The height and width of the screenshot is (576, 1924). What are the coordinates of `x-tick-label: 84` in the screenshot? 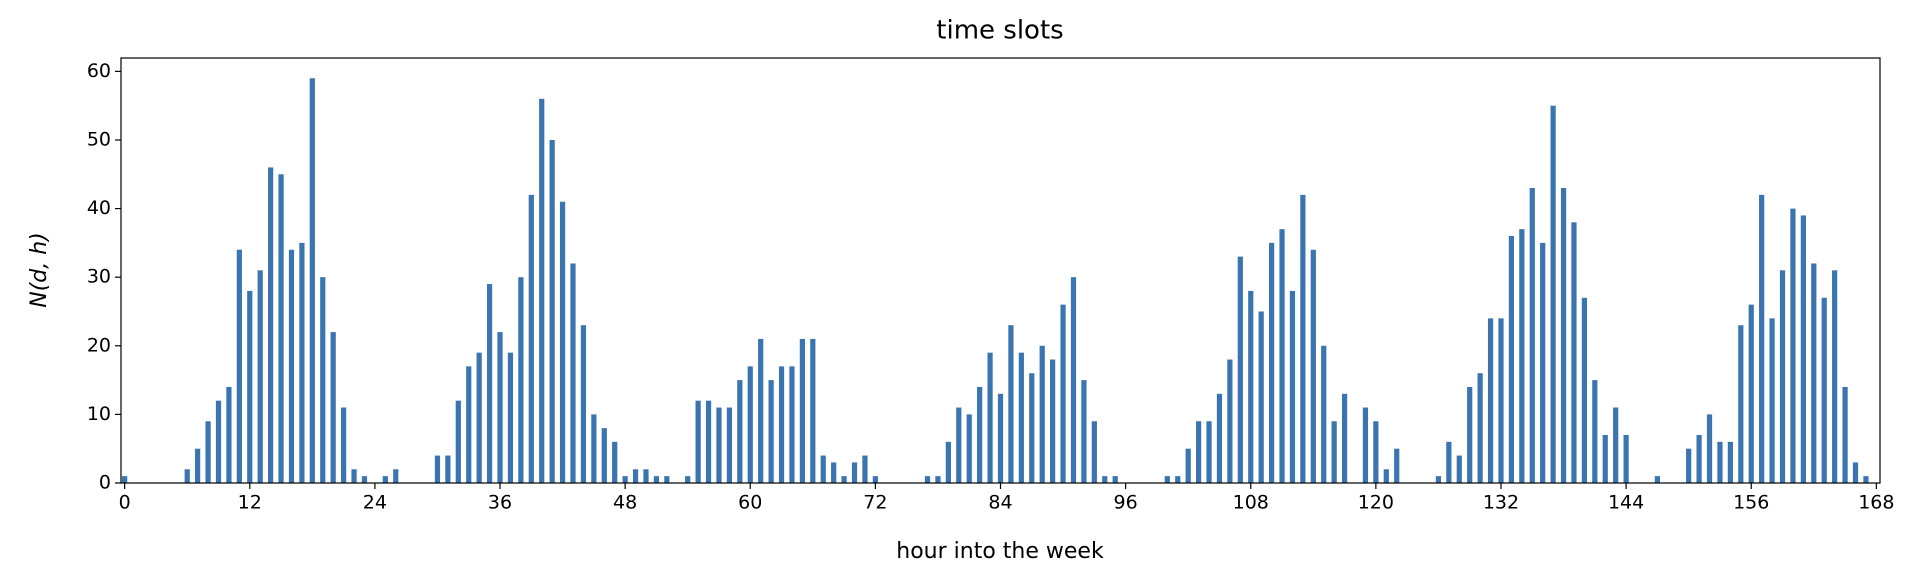 It's located at (1000, 503).